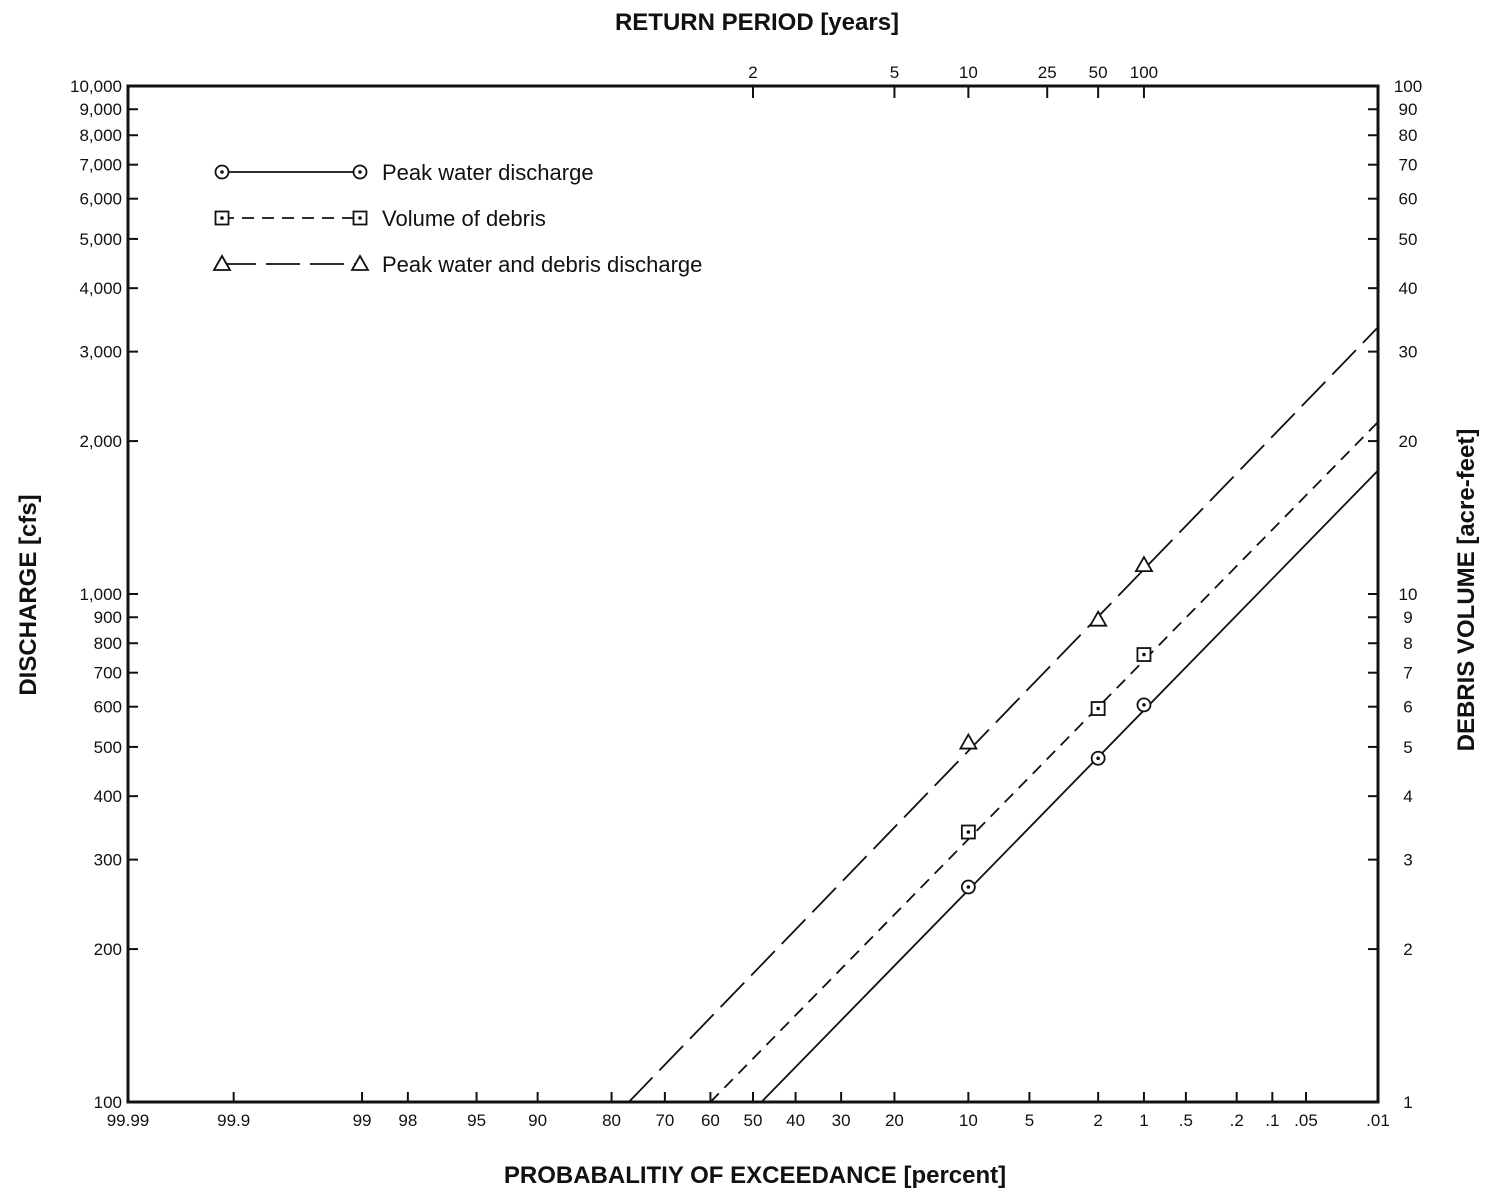  Describe the element at coordinates (542, 264) in the screenshot. I see `legend-label: Peak water and debris discharge` at that location.